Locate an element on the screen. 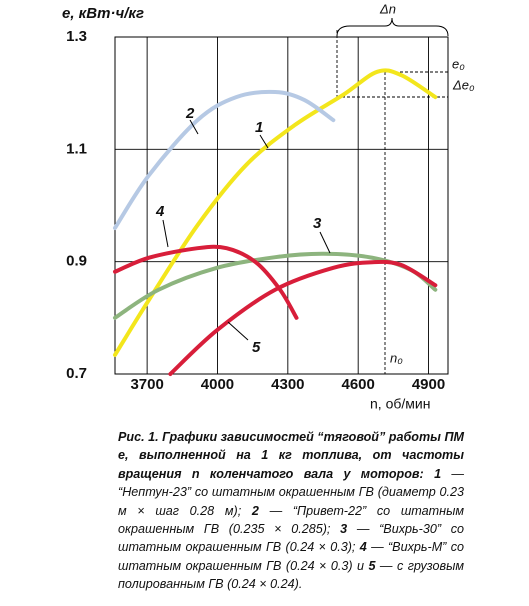 Image resolution: width=529 pixels, height=606 pixels. x-tick-label: 4900 is located at coordinates (428, 384).